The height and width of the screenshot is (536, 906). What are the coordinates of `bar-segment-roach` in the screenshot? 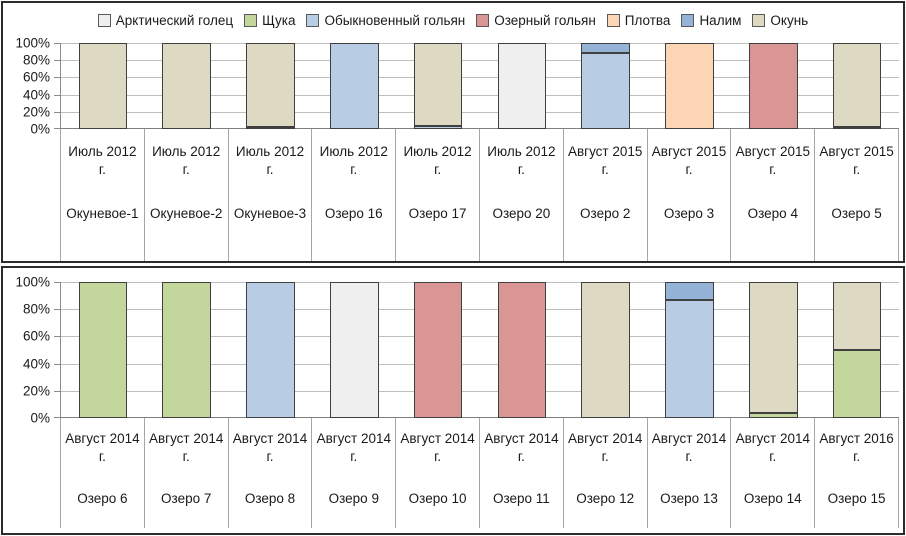 It's located at (689, 86).